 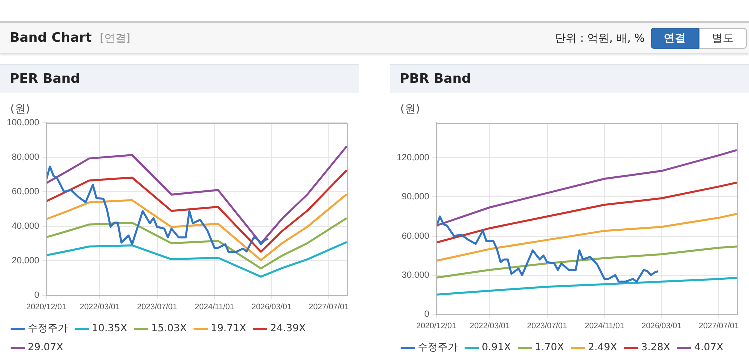 I want to click on y-tick-label: 100,000, so click(x=23, y=122).